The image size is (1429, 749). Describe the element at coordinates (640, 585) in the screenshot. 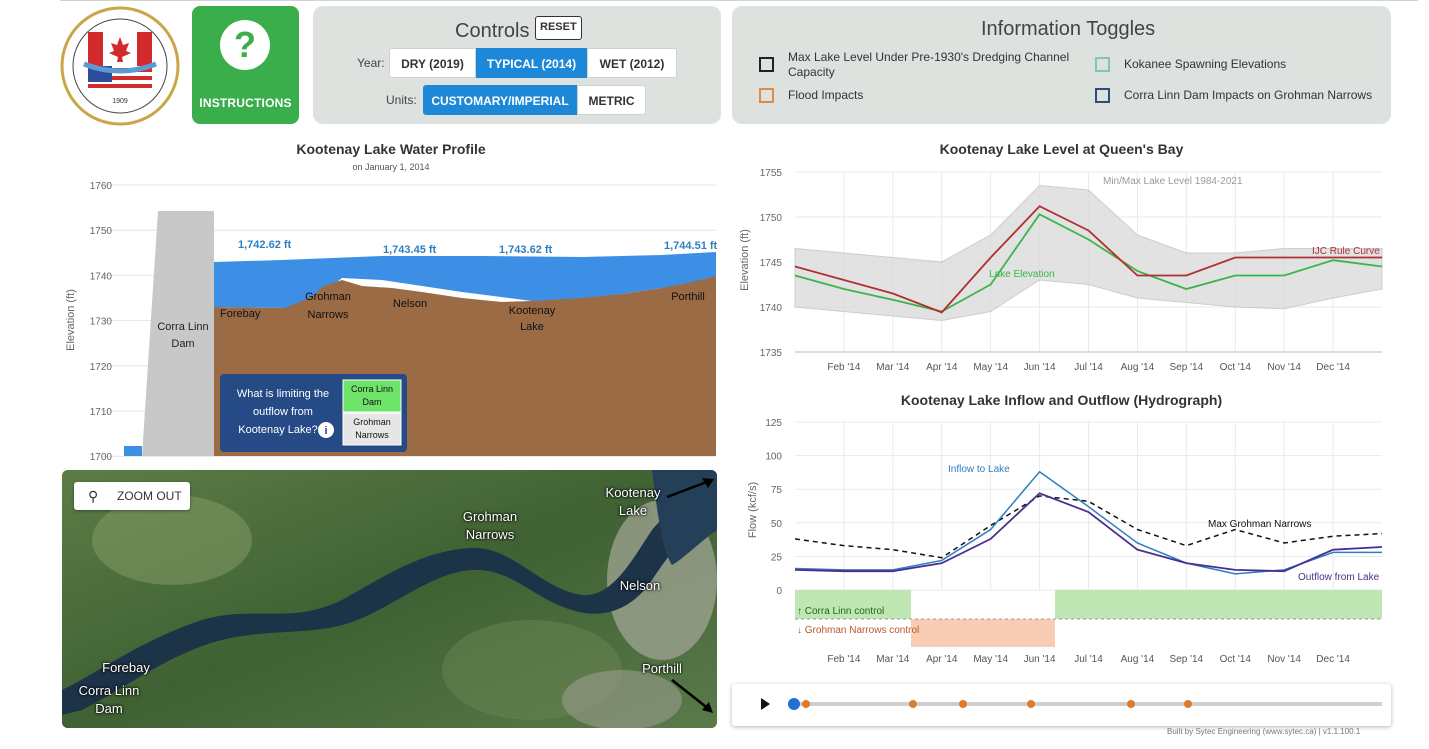

I see `map-label-nelson: Nelson` at that location.